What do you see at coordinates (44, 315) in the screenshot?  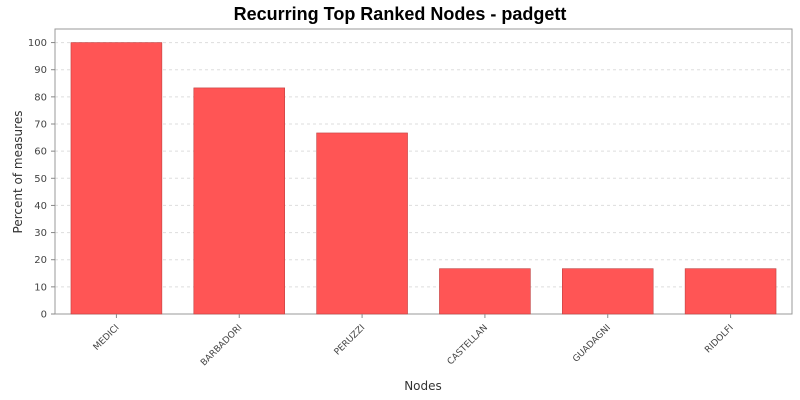 I see `y-tick-label: 0` at bounding box center [44, 315].